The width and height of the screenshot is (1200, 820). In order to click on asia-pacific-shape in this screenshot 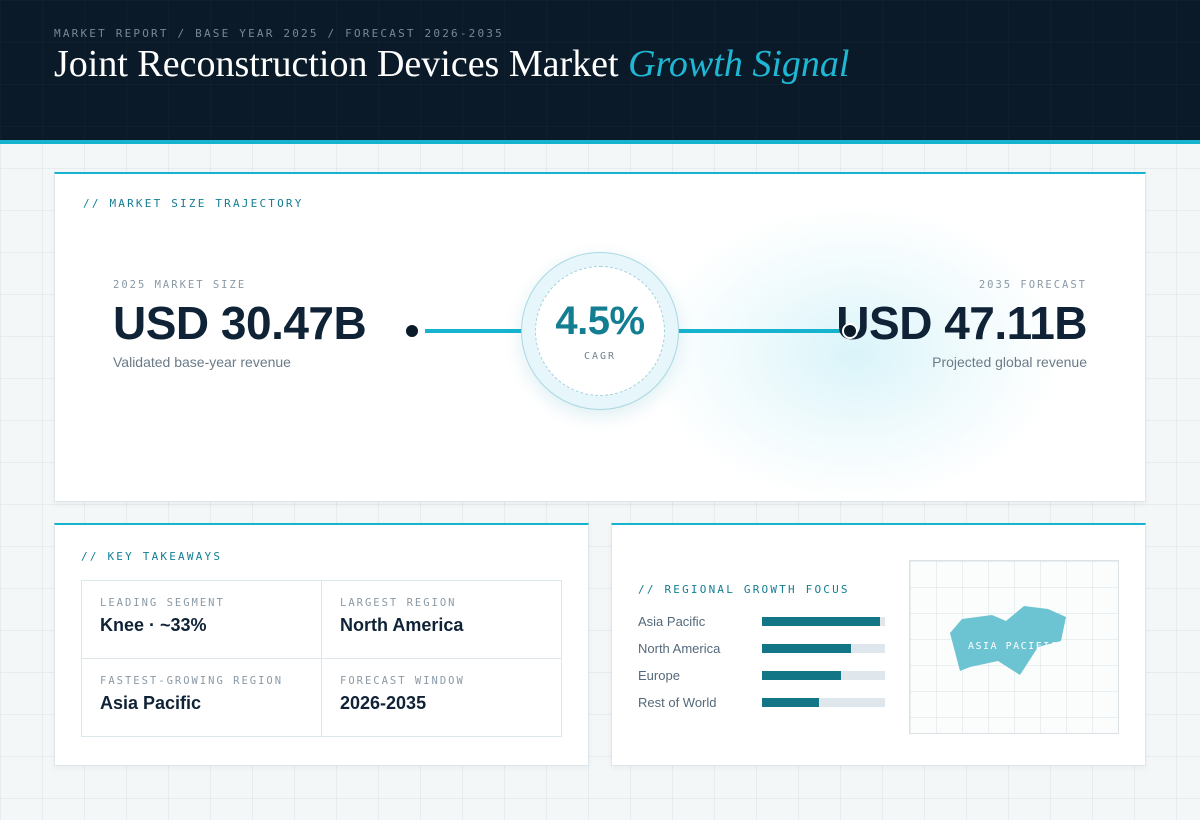, I will do `click(1008, 640)`.